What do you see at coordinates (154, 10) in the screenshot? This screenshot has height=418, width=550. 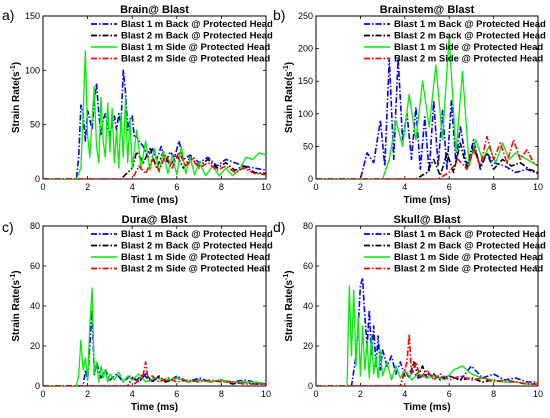 I see `chart-title: Brain@ Blast` at bounding box center [154, 10].